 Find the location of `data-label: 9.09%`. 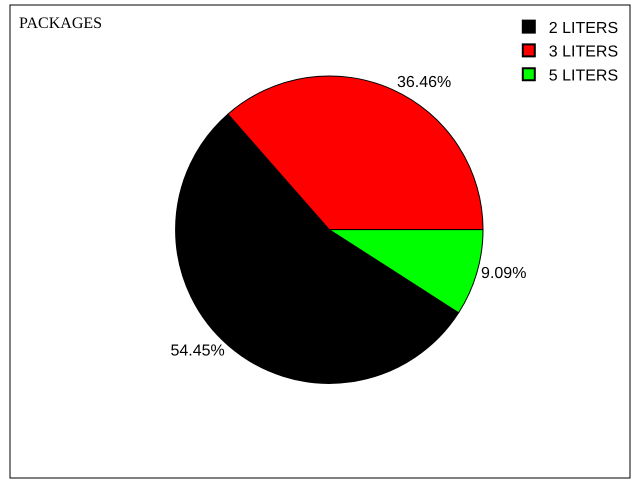

data-label: 9.09% is located at coordinates (503, 273).